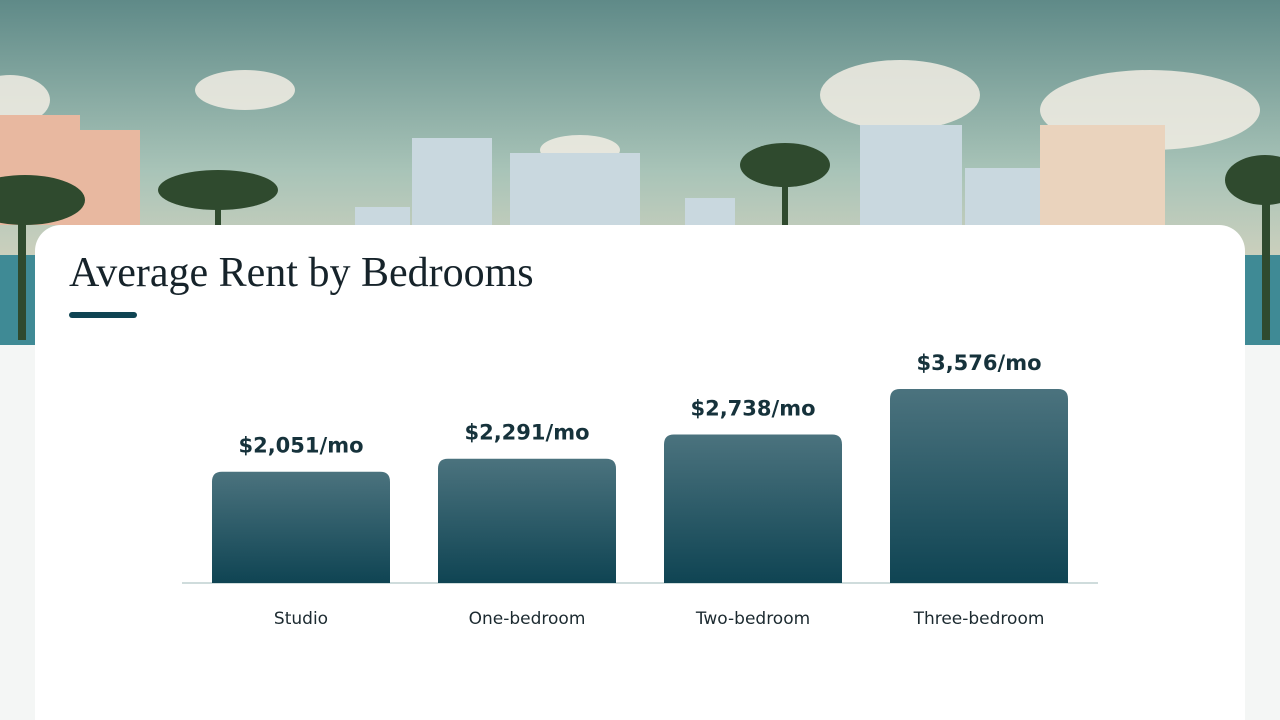 This screenshot has height=720, width=1280. Describe the element at coordinates (752, 619) in the screenshot. I see `x-tick-label: Two-bedroom` at that location.